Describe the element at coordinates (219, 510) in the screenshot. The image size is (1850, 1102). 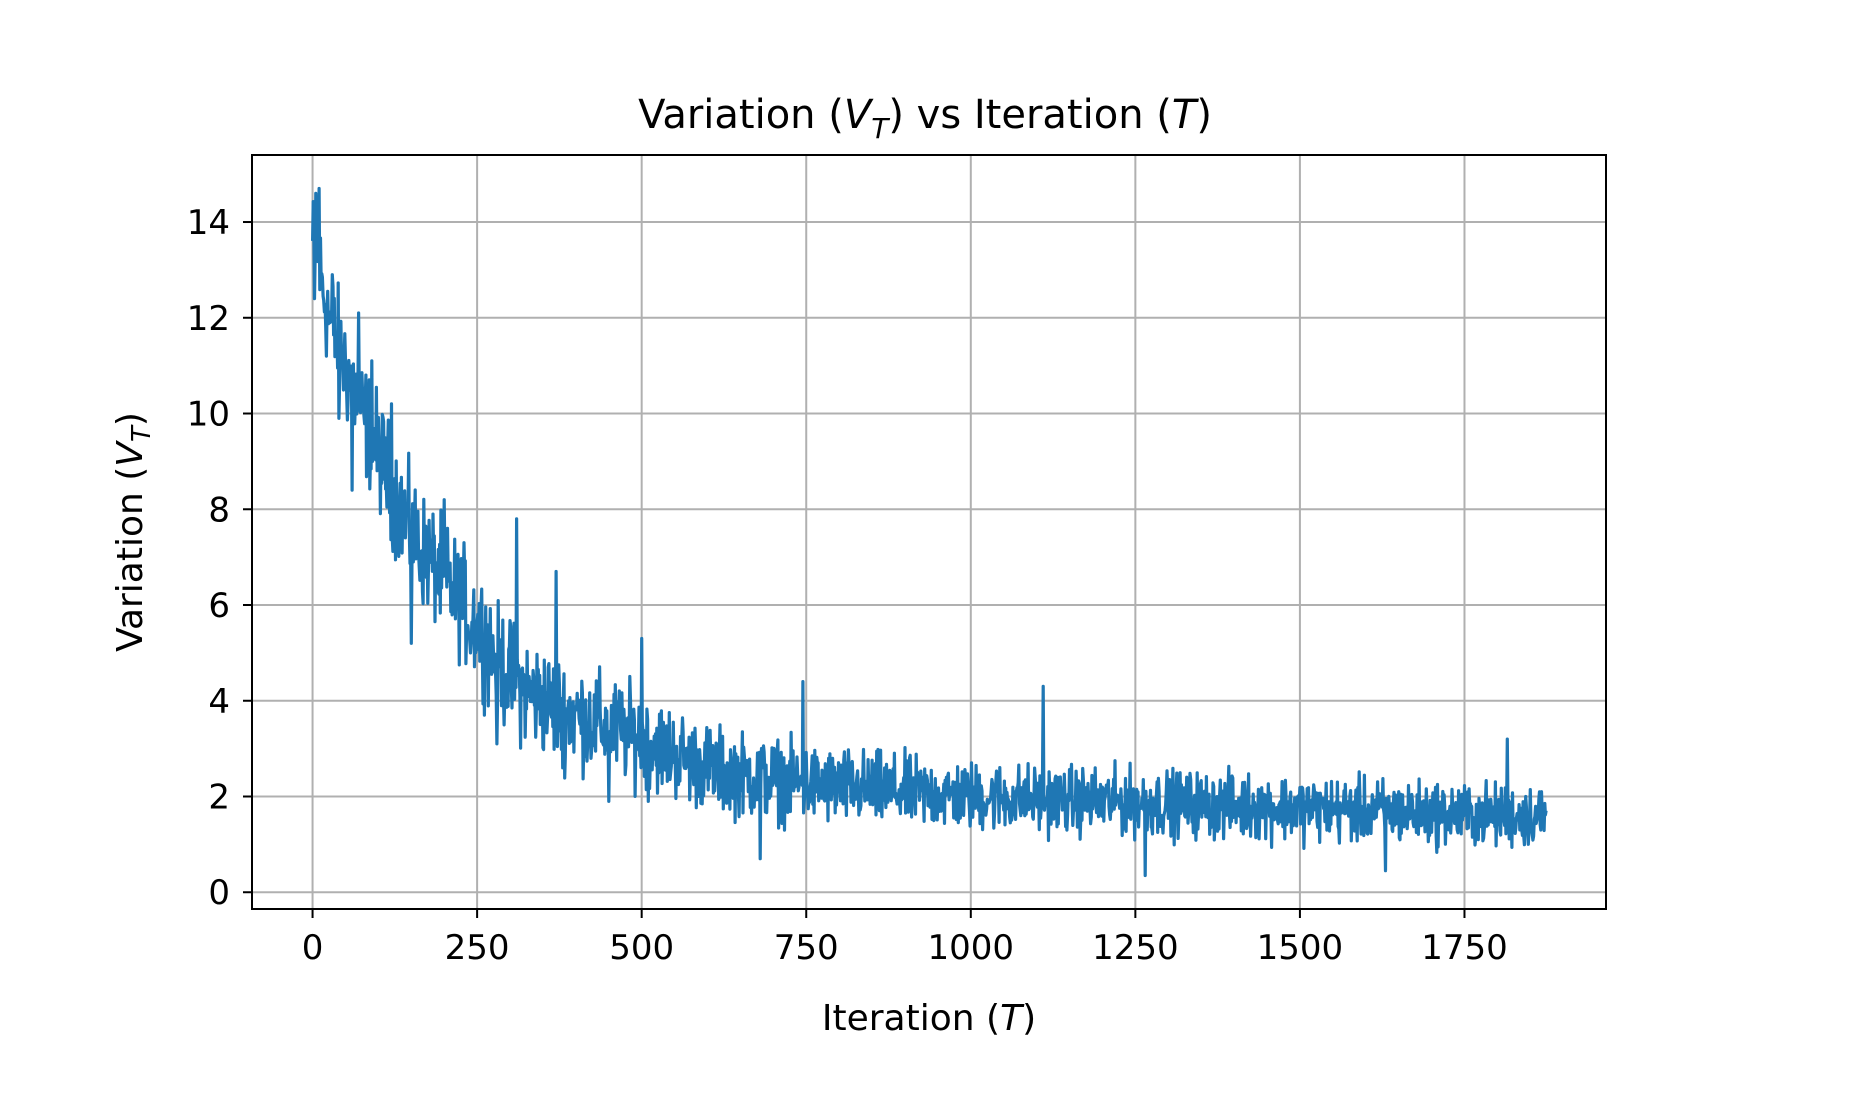
I see `y-tick-label: 8` at that location.